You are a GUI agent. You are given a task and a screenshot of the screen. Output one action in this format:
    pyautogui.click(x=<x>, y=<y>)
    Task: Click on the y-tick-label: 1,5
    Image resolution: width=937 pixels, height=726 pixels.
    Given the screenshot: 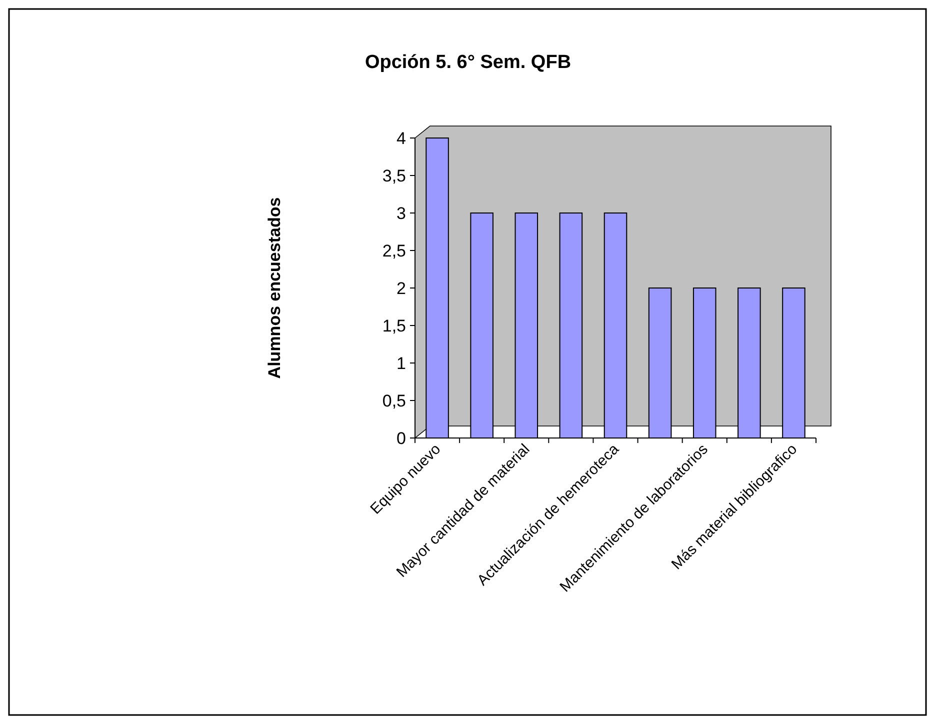 What is the action you would take?
    pyautogui.click(x=394, y=326)
    